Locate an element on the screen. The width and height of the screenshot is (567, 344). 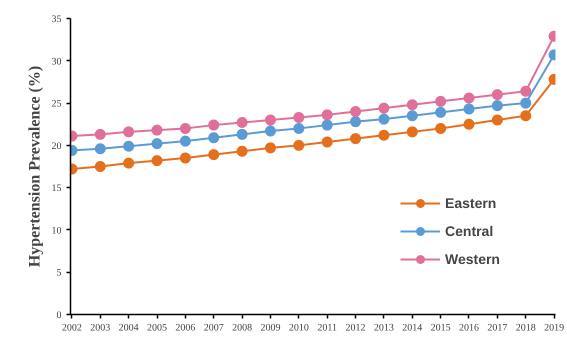
y-tick-label: 25 is located at coordinates (57, 104).